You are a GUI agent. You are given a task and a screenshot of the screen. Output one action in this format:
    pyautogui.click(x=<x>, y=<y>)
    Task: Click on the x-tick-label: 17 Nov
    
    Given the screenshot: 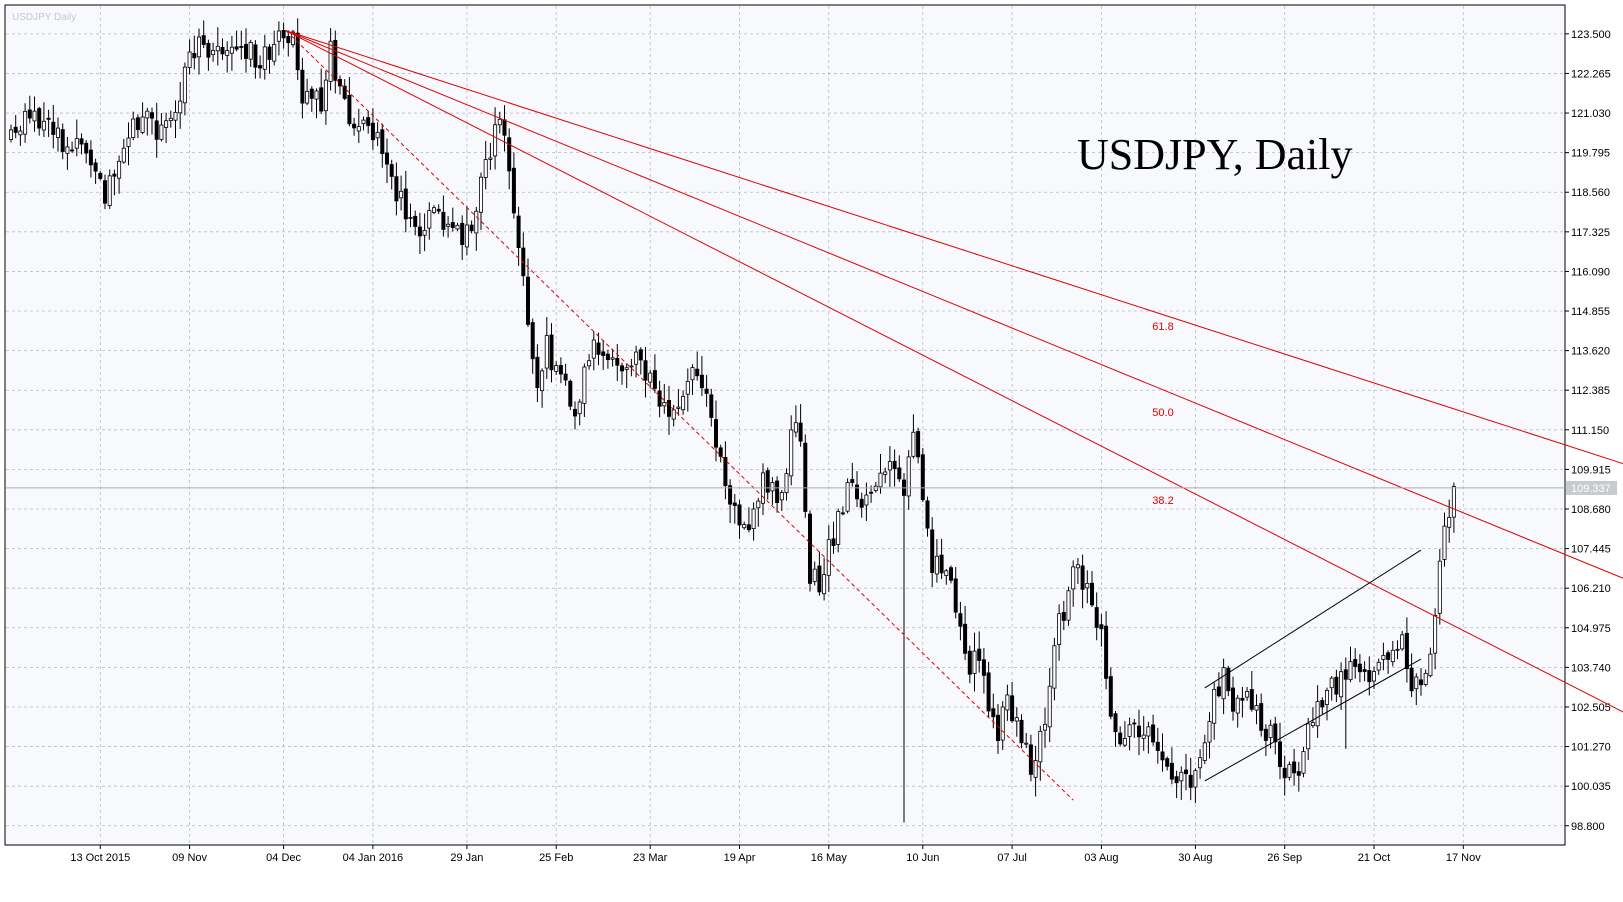 What is the action you would take?
    pyautogui.click(x=1463, y=858)
    